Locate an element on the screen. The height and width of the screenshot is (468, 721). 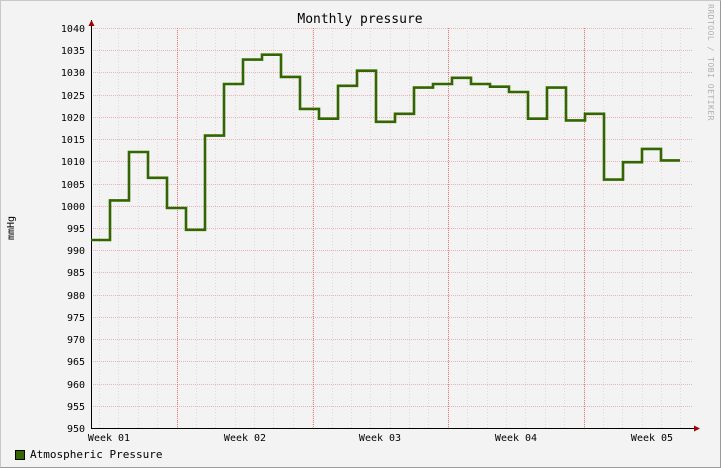
x-tick-labels: Week 01 Week 02 Week 03 Week 04 Week 05 is located at coordinates (380, 438).